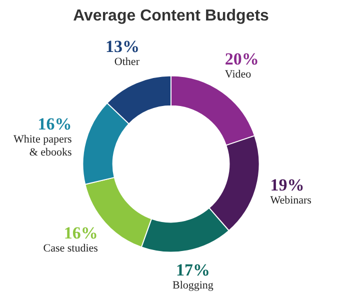  What do you see at coordinates (127, 62) in the screenshot?
I see `slice-label: Other` at bounding box center [127, 62].